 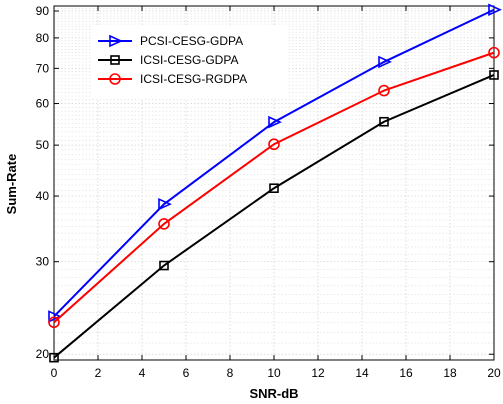 What do you see at coordinates (406, 373) in the screenshot?
I see `x-tick-label: 16` at bounding box center [406, 373].